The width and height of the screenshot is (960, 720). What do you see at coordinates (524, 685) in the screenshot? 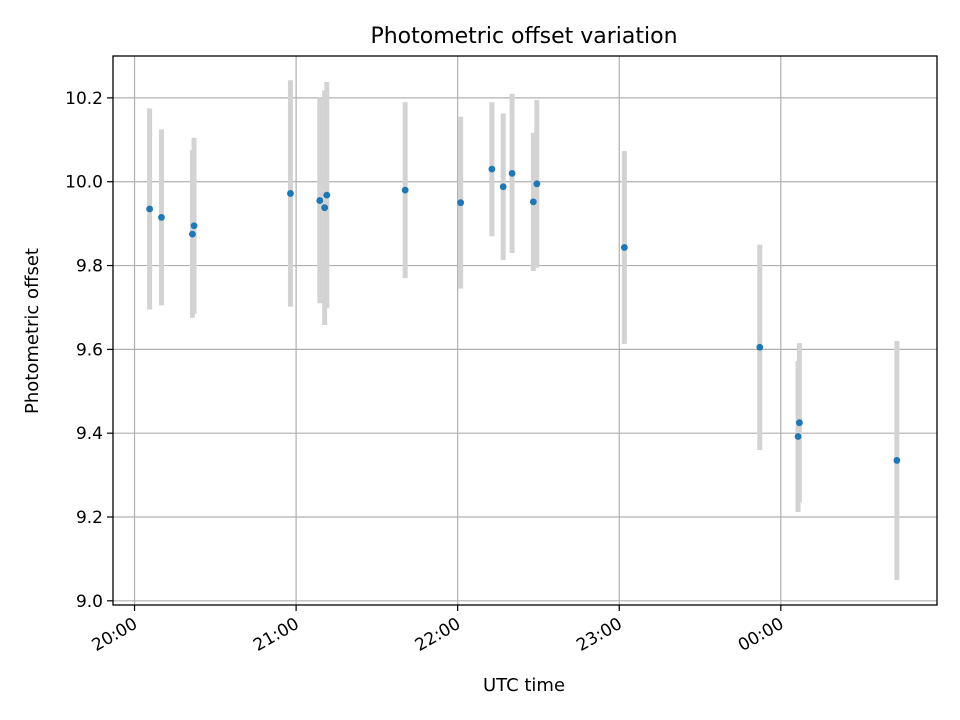
I see `x-axis-label: UTC time` at bounding box center [524, 685].